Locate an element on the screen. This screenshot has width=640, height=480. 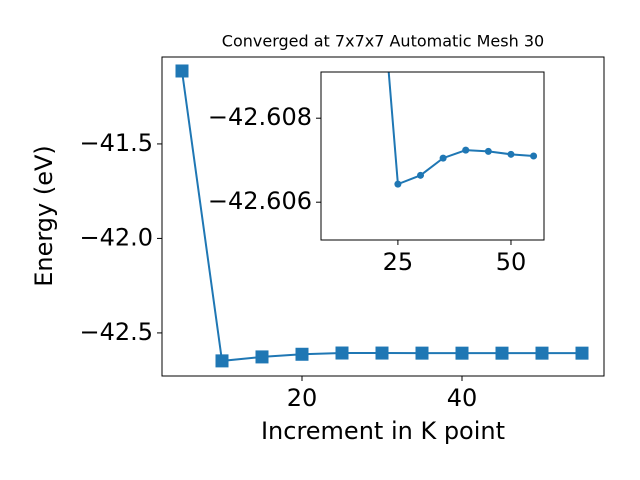
y-tick-label: −42.5 is located at coordinates (116, 332).